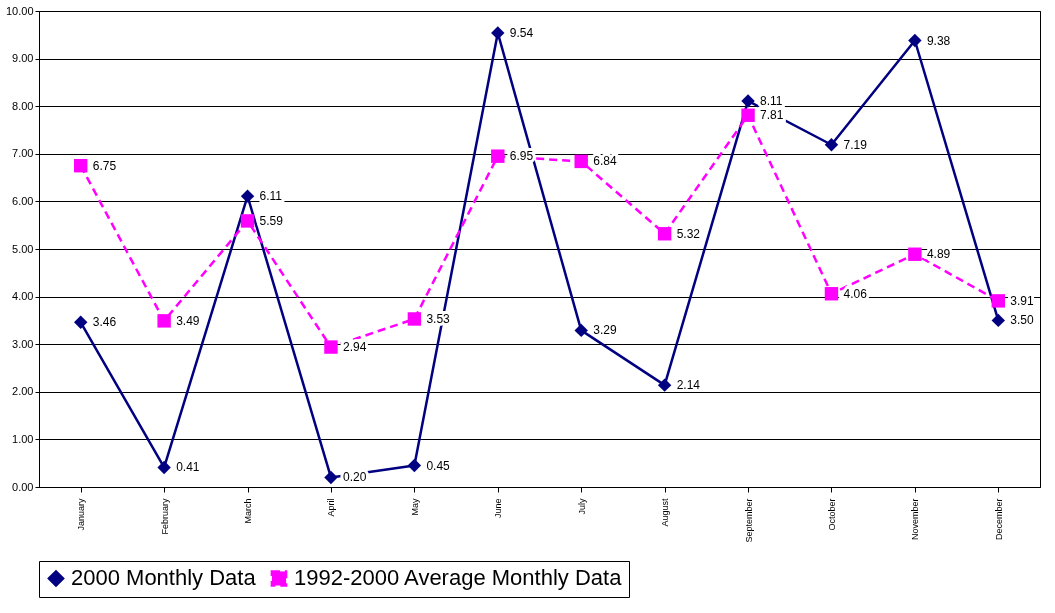 This screenshot has height=613, width=1055. I want to click on data-label: 9.54, so click(521, 32).